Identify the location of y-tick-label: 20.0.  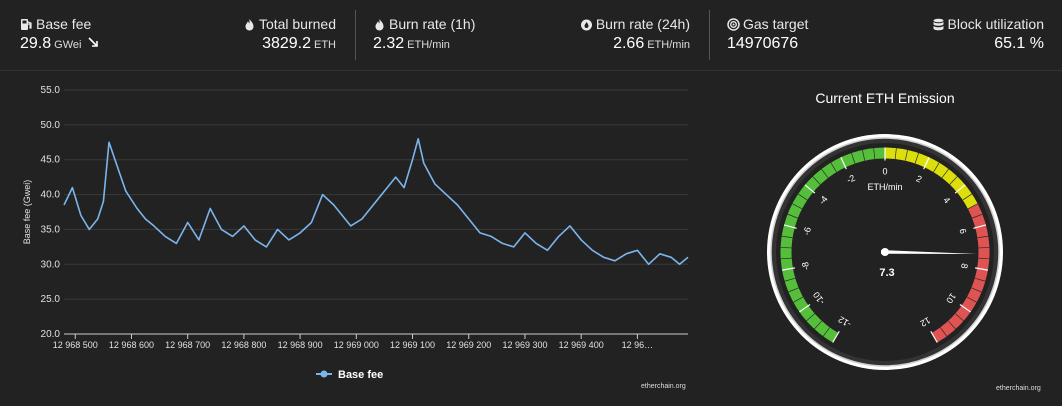
(51, 334).